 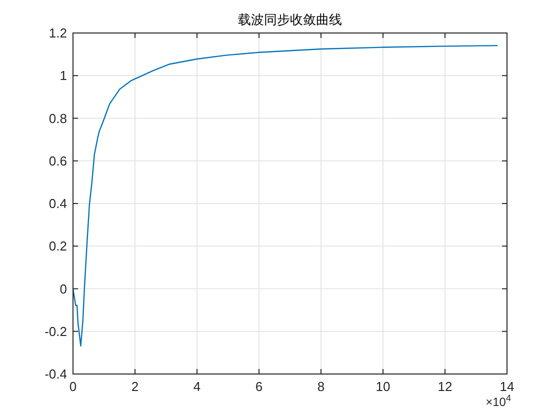 I want to click on x-tick-label: 6, so click(x=259, y=386).